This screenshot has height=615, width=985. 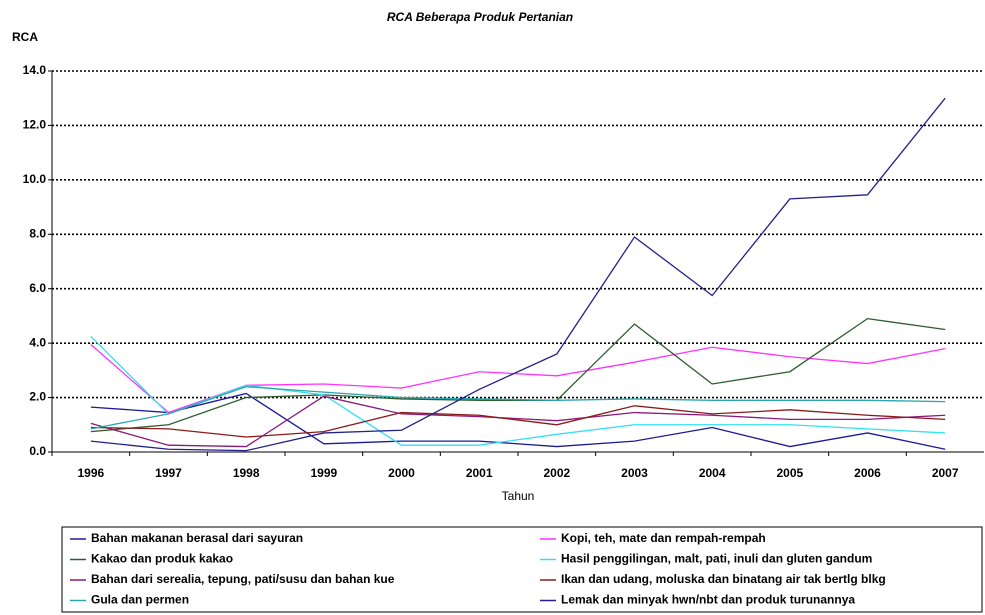 What do you see at coordinates (37, 288) in the screenshot?
I see `y-tick-label: 6.0` at bounding box center [37, 288].